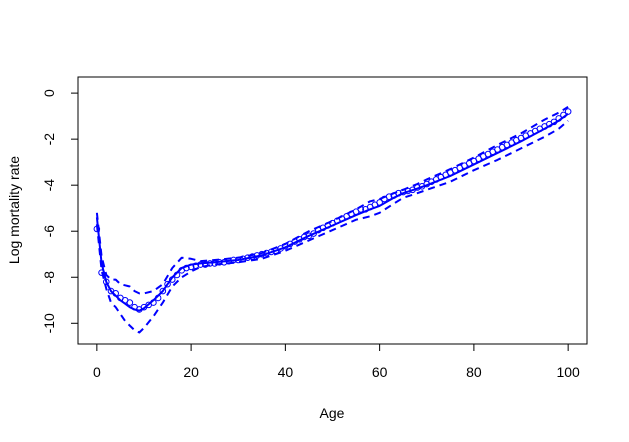 The height and width of the screenshot is (442, 629). Describe the element at coordinates (49, 277) in the screenshot. I see `y-tick-label: -8` at that location.